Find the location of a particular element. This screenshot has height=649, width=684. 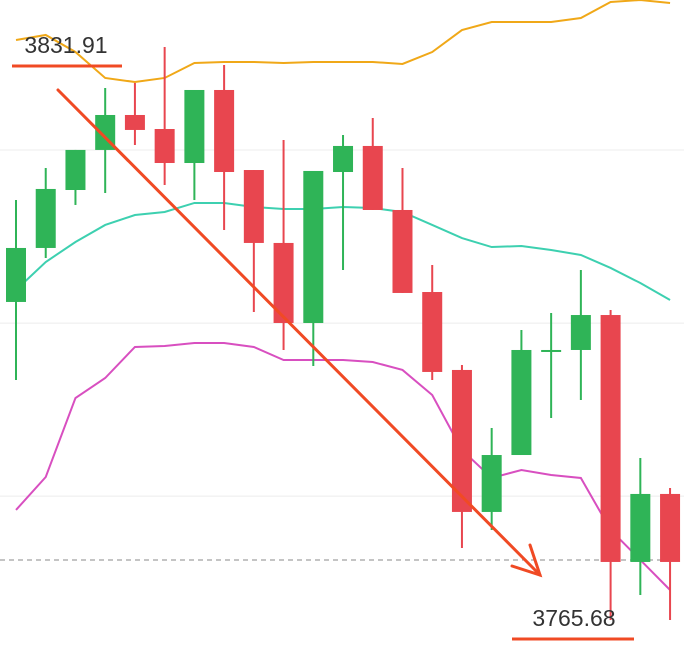

price-label: 3765.68 is located at coordinates (573, 618).